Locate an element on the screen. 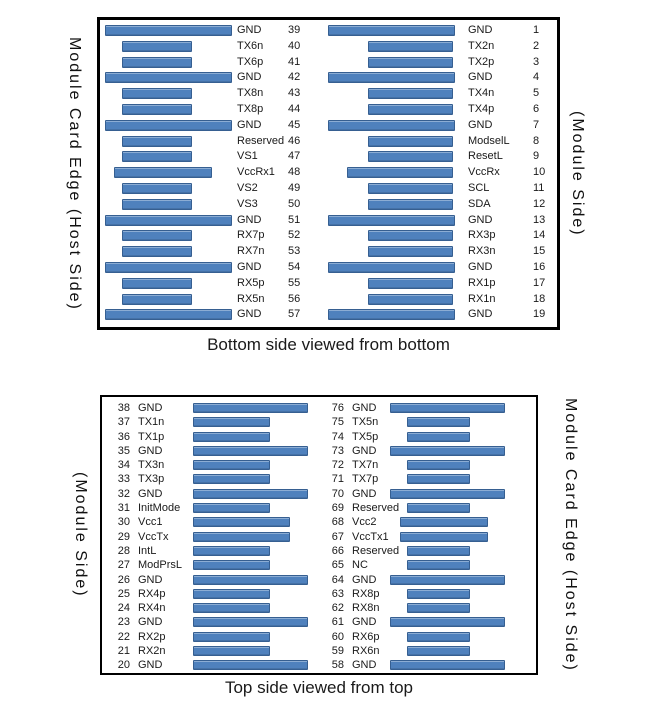  pin-row-28: IntL 28 is located at coordinates (319, 551).